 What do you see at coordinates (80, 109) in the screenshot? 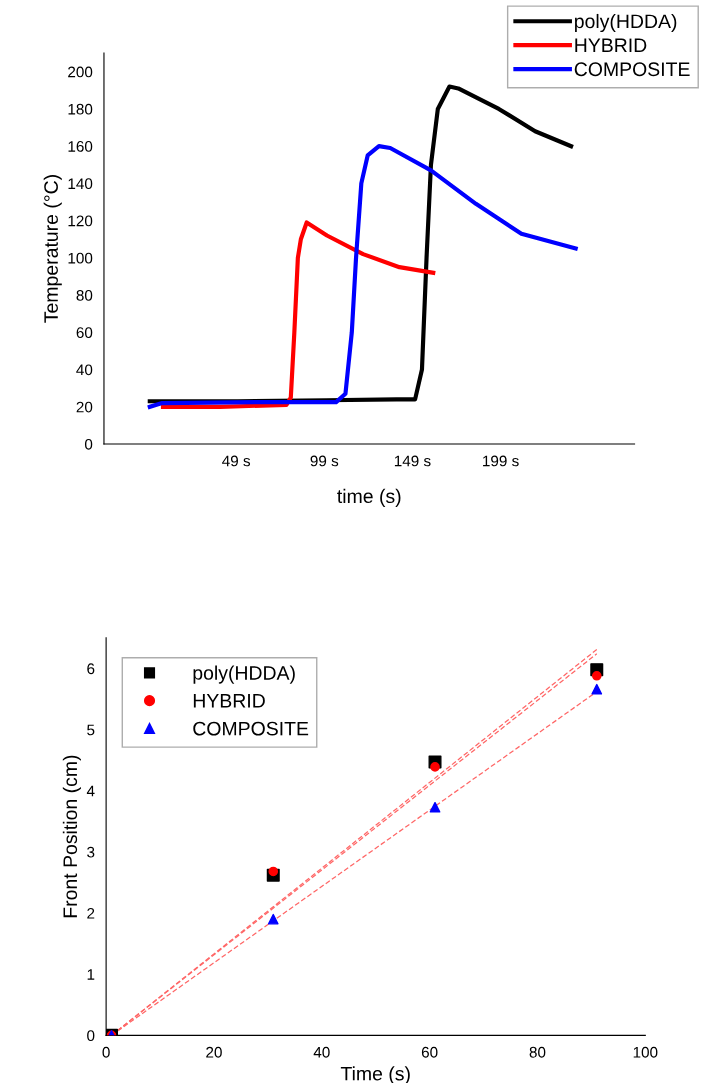
I see `y-tick-label: 180` at bounding box center [80, 109].